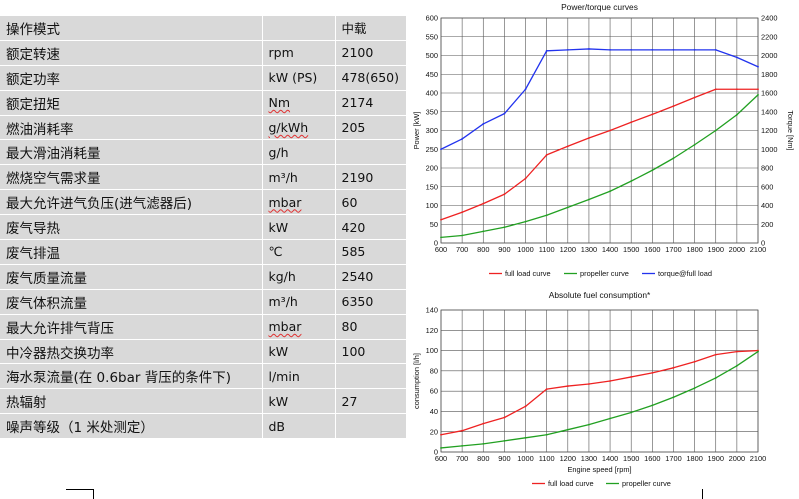 The height and width of the screenshot is (499, 799). Describe the element at coordinates (769, 111) in the screenshot. I see `y2-tick-label: 1400` at that location.